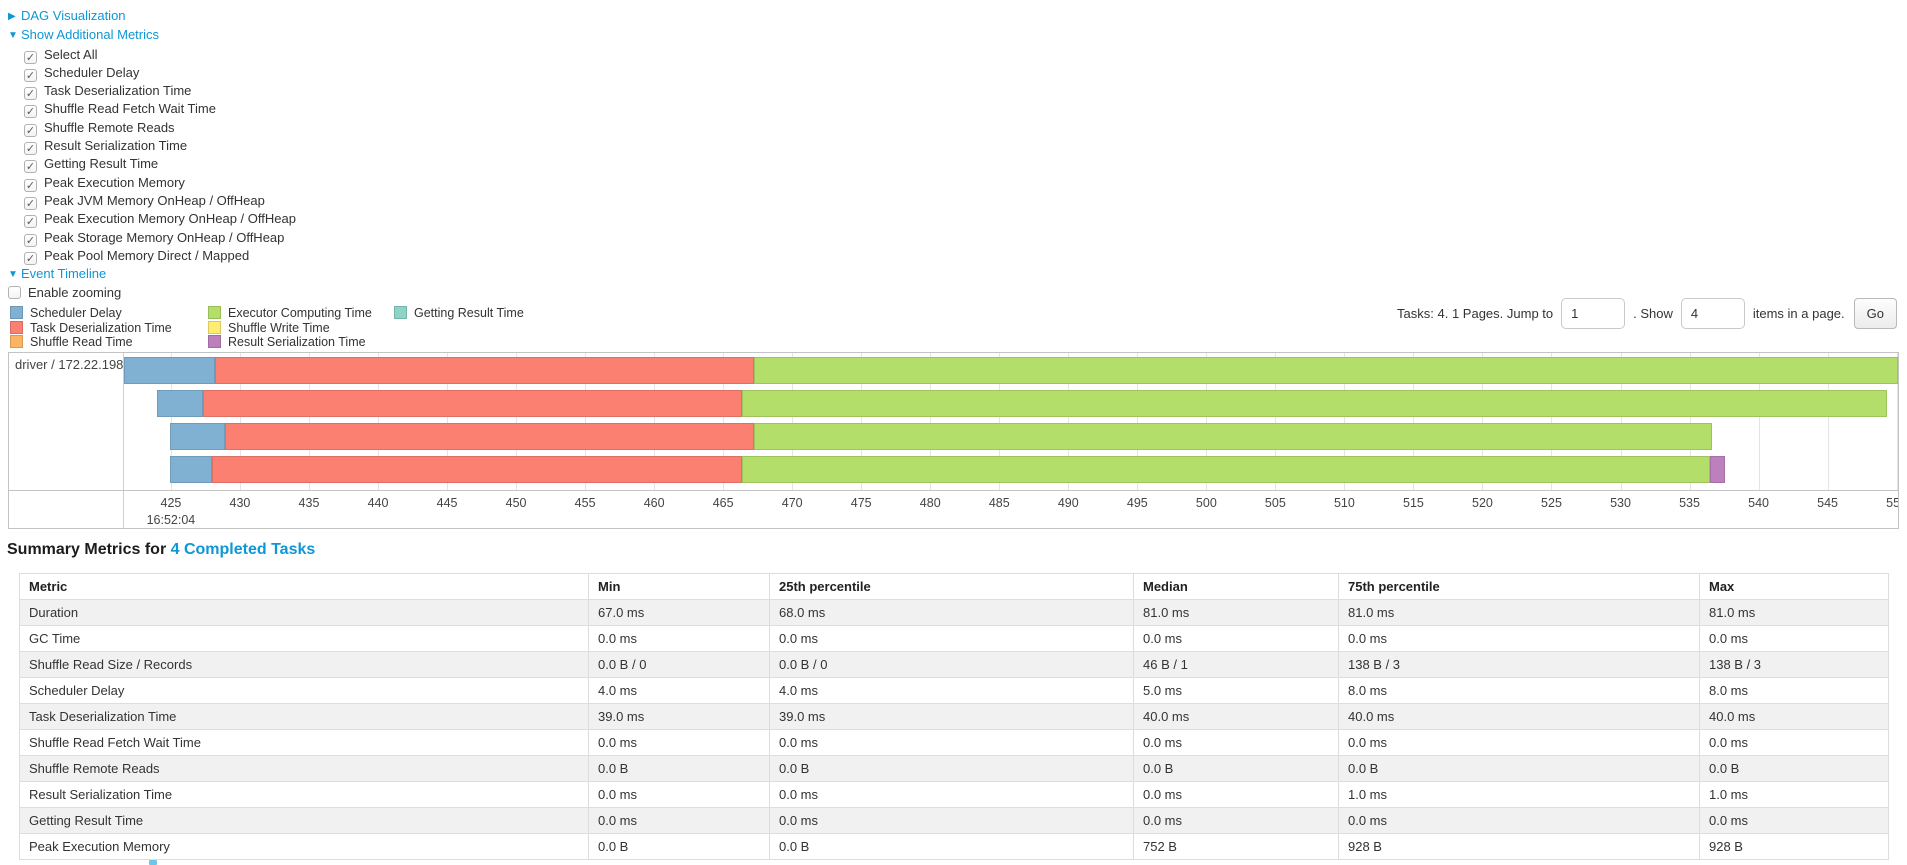 Image resolution: width=1907 pixels, height=865 pixels. What do you see at coordinates (1519, 846) in the screenshot?
I see `metric-value-cell: 928 B` at bounding box center [1519, 846].